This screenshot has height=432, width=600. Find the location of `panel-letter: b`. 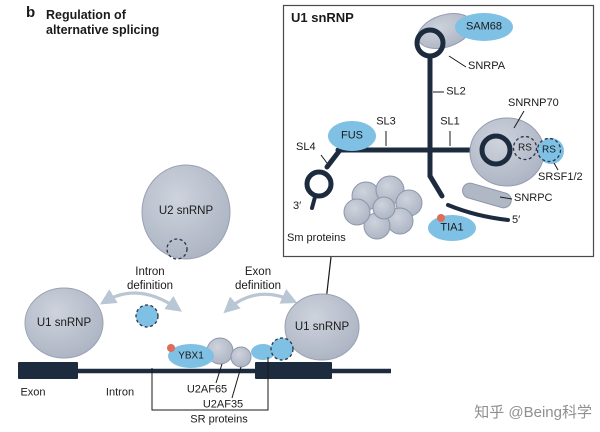

panel-letter: b is located at coordinates (31, 12).